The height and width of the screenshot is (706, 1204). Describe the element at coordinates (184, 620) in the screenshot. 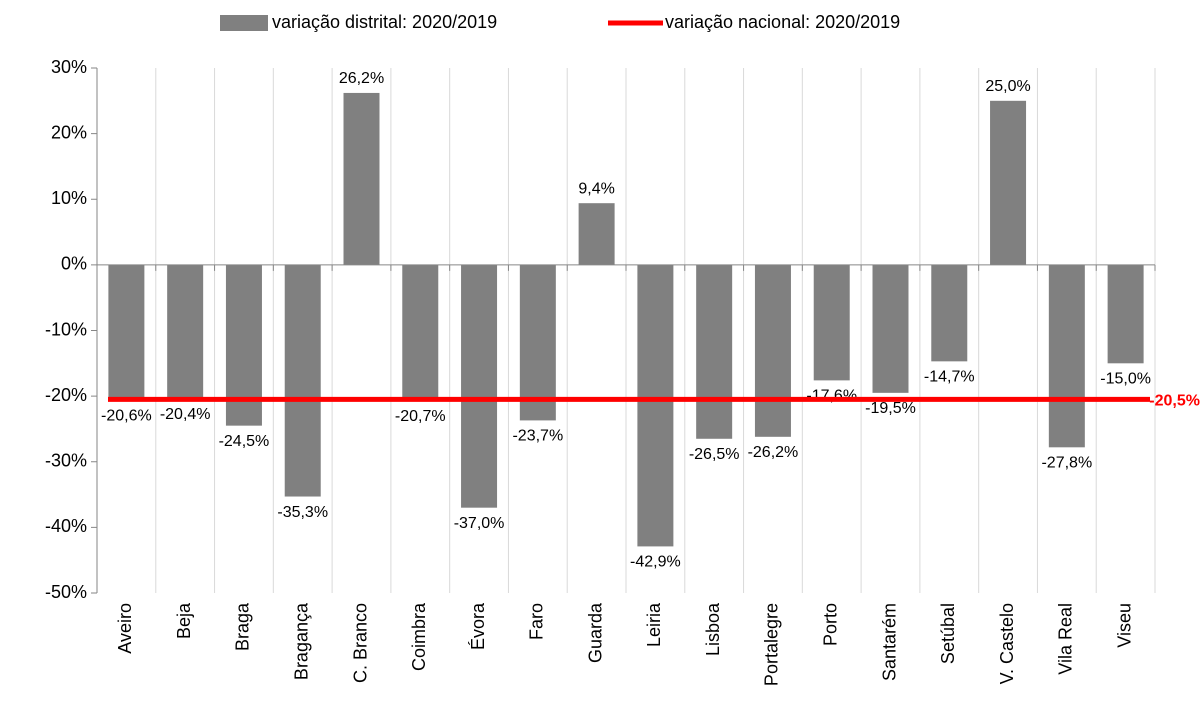

I see `x-tick-label: Beja` at that location.